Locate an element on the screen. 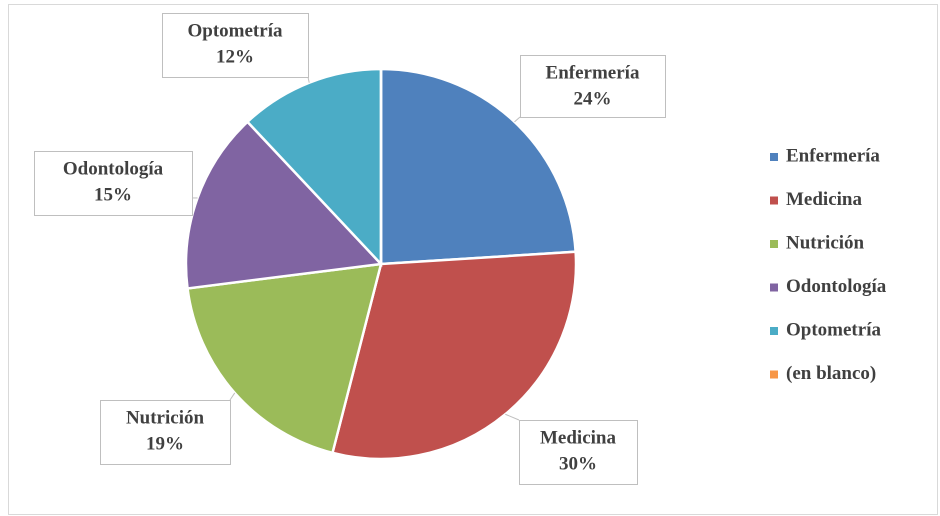 This screenshot has height=516, width=940. data-label-category: Nutrición is located at coordinates (165, 417).